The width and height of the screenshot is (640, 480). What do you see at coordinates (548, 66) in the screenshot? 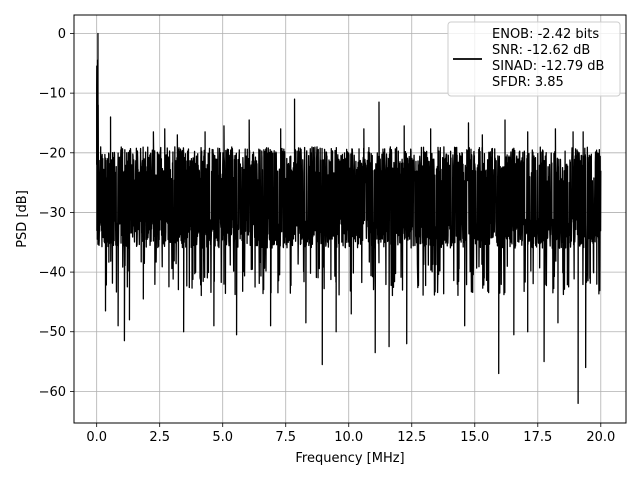
I see `legend-sinad: SINAD: -12.79 dB` at bounding box center [548, 66].